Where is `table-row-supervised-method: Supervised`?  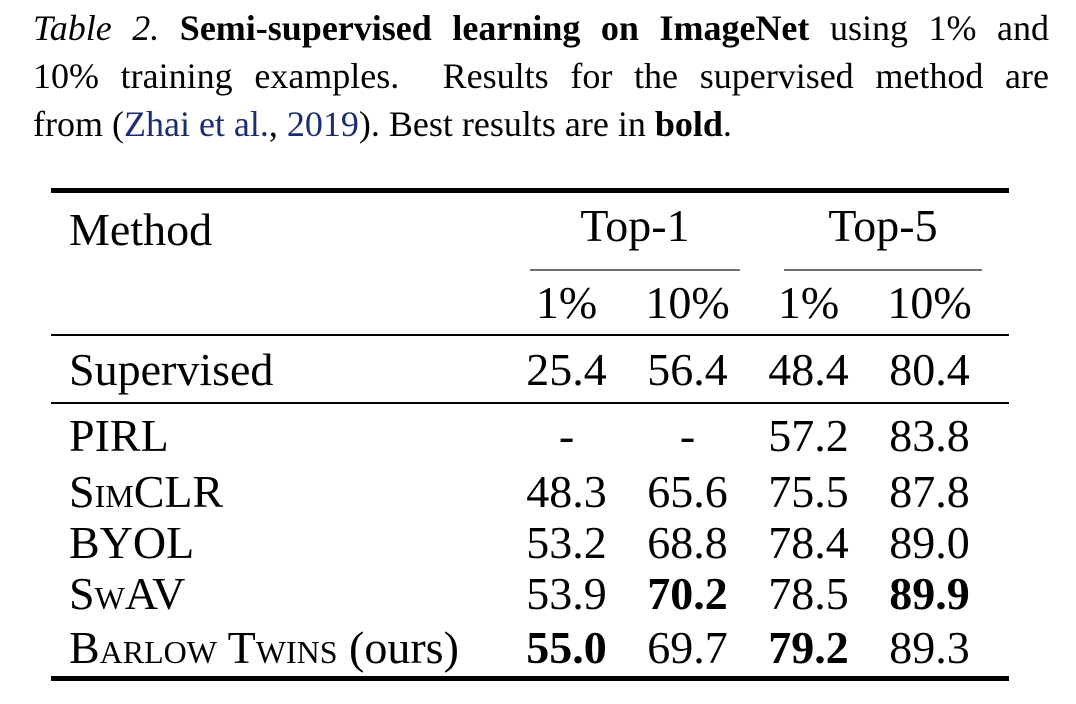
table-row-supervised-method: Supervised is located at coordinates (278, 369).